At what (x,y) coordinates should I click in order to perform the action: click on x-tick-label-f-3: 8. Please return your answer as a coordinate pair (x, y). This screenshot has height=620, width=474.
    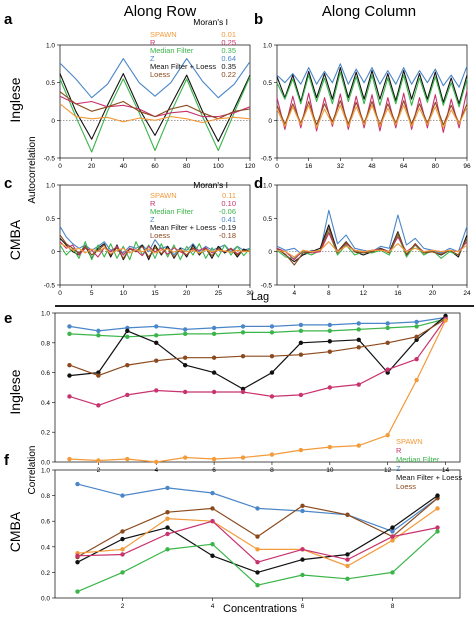
    Looking at the image, I should click on (393, 606).